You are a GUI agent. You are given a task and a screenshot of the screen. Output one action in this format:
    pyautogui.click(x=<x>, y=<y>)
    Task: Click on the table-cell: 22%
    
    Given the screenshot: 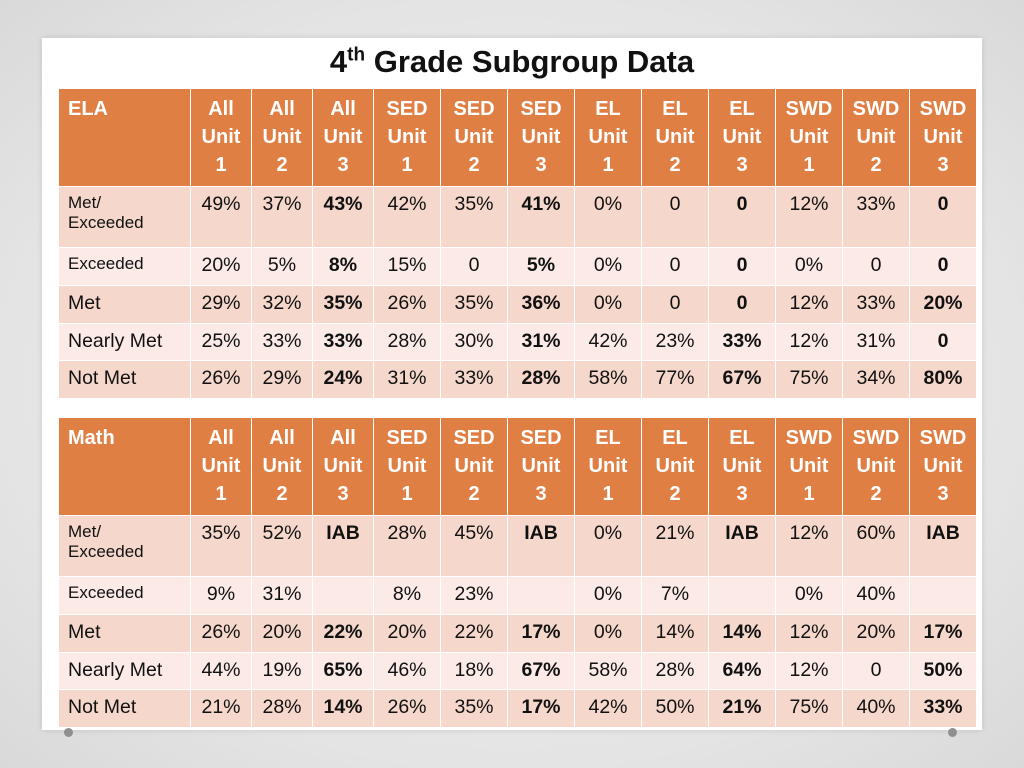 What is the action you would take?
    pyautogui.click(x=343, y=633)
    